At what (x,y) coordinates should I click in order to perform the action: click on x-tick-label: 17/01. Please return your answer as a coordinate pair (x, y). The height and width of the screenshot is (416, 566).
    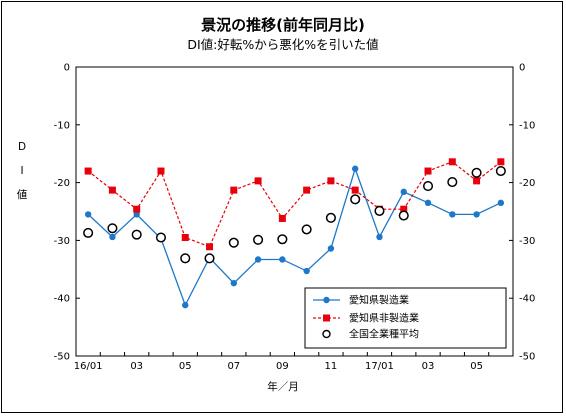
    Looking at the image, I should click on (379, 366).